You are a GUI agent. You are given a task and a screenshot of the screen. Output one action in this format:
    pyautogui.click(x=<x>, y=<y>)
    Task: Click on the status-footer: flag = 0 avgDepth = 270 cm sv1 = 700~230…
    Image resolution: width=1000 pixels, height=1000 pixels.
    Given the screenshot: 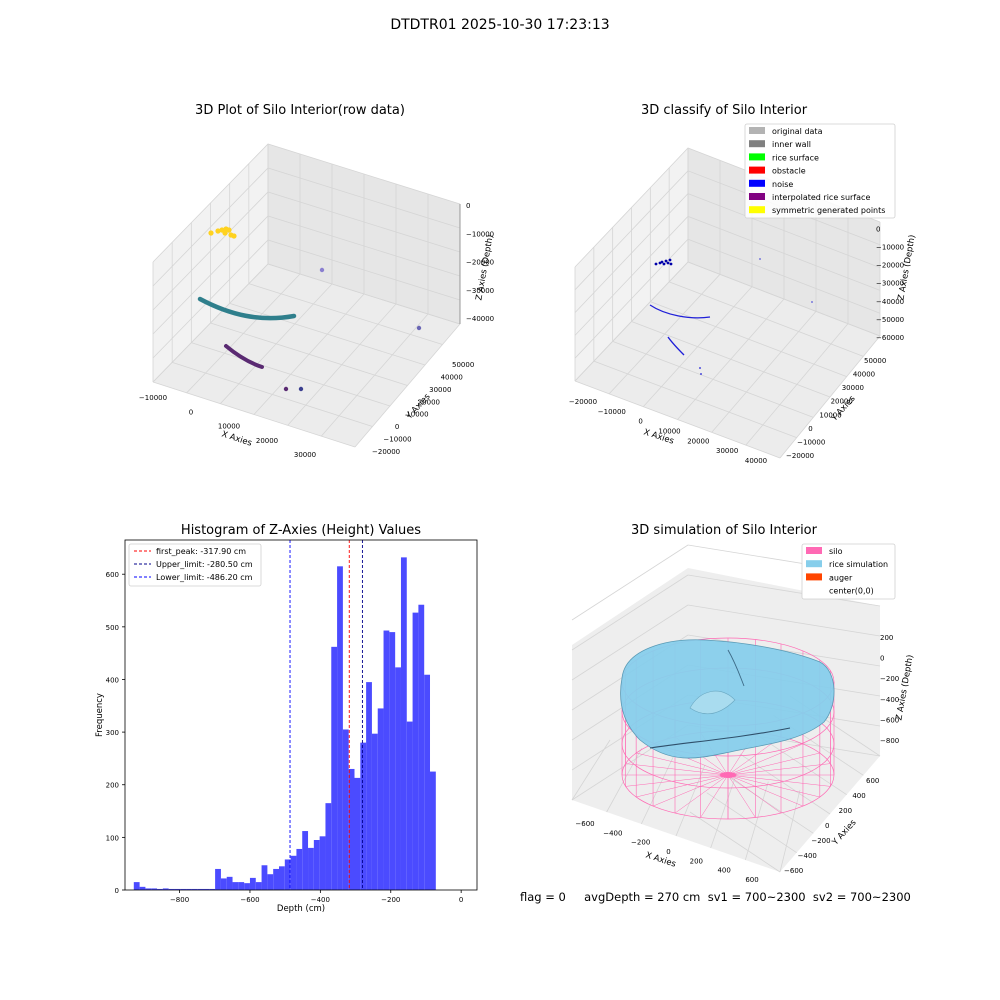 What is the action you would take?
    pyautogui.click(x=715, y=897)
    